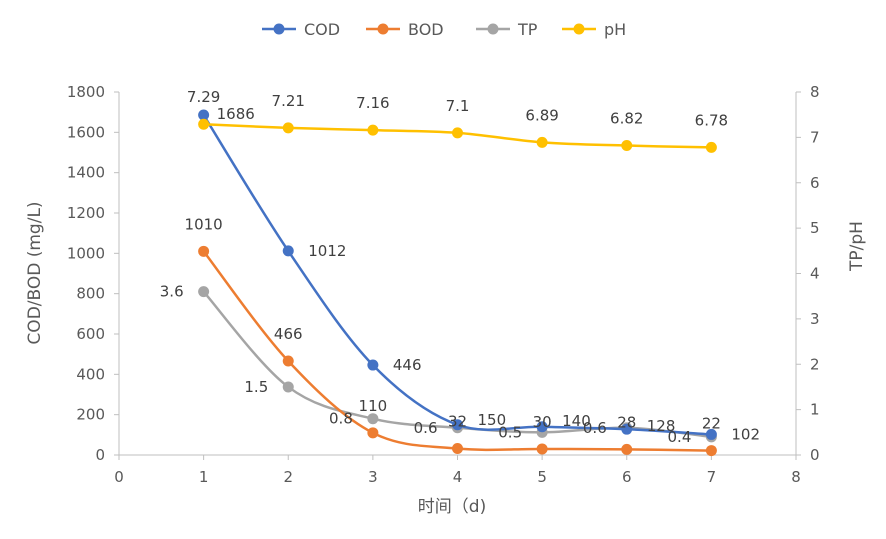 Image resolution: width=886 pixels, height=539 pixels. I want to click on y2-tick-label: 8, so click(815, 92).